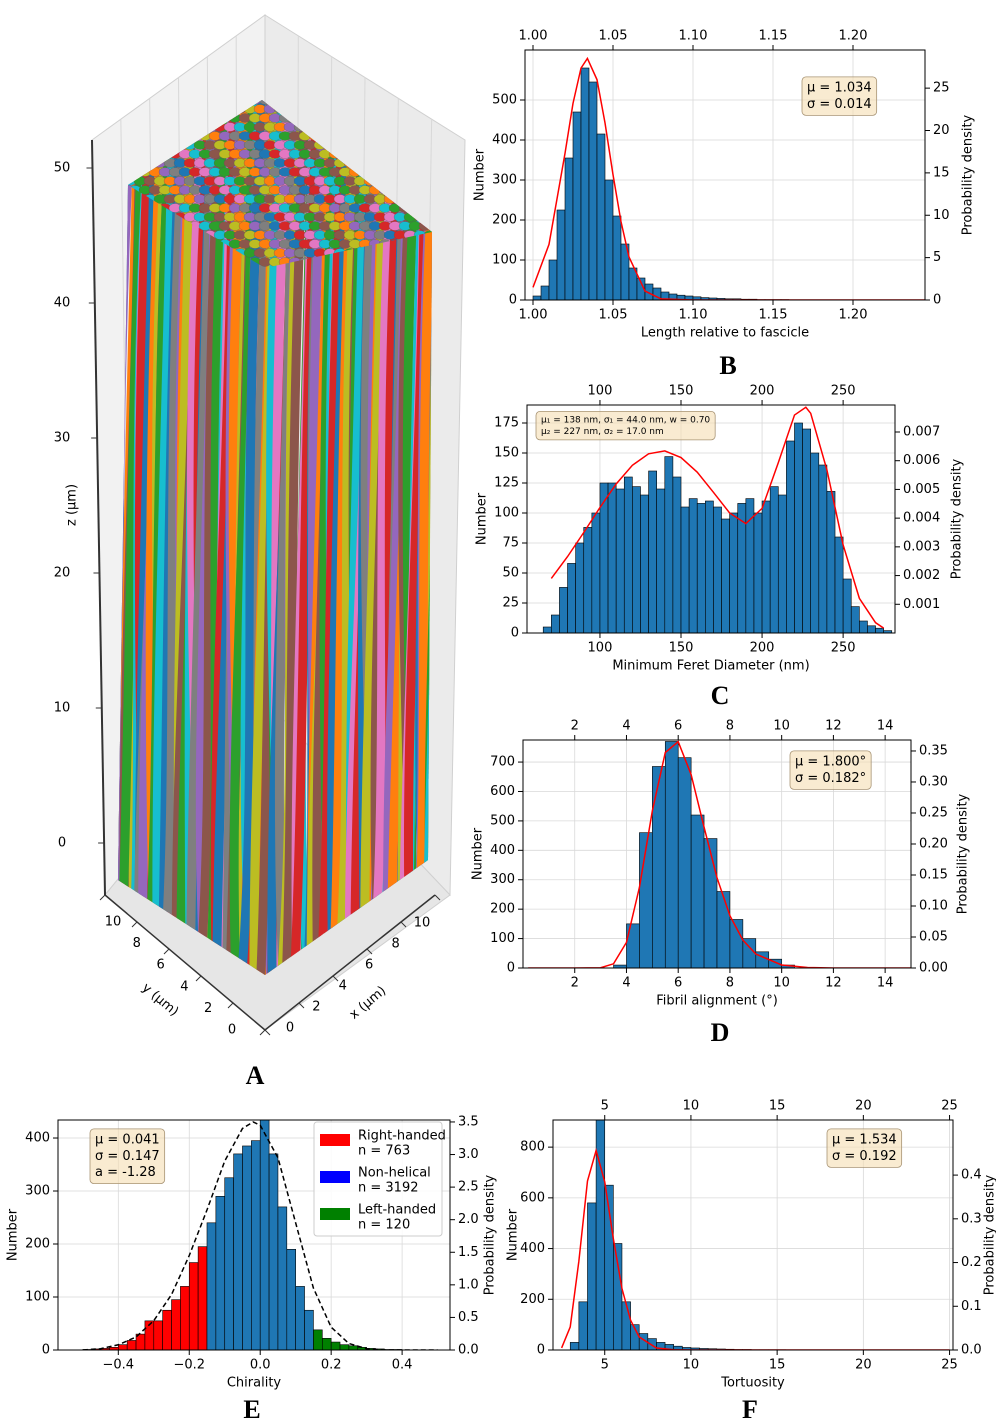 The height and width of the screenshot is (1428, 996). I want to click on y-tick-label: 100, so click(506, 513).